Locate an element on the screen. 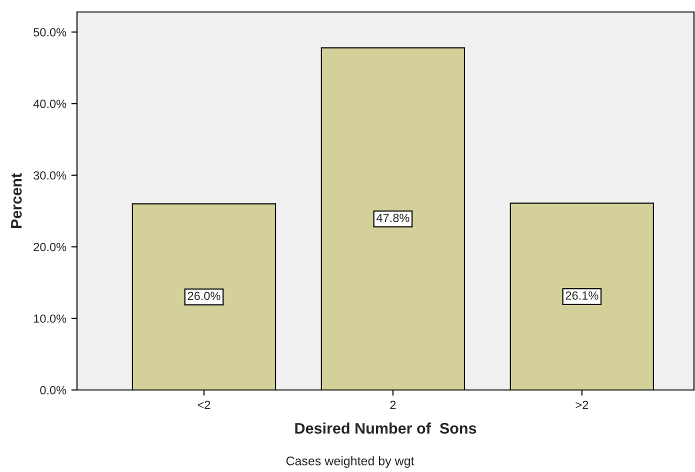 This screenshot has height=472, width=695. x-tick-label: 2 is located at coordinates (393, 404).